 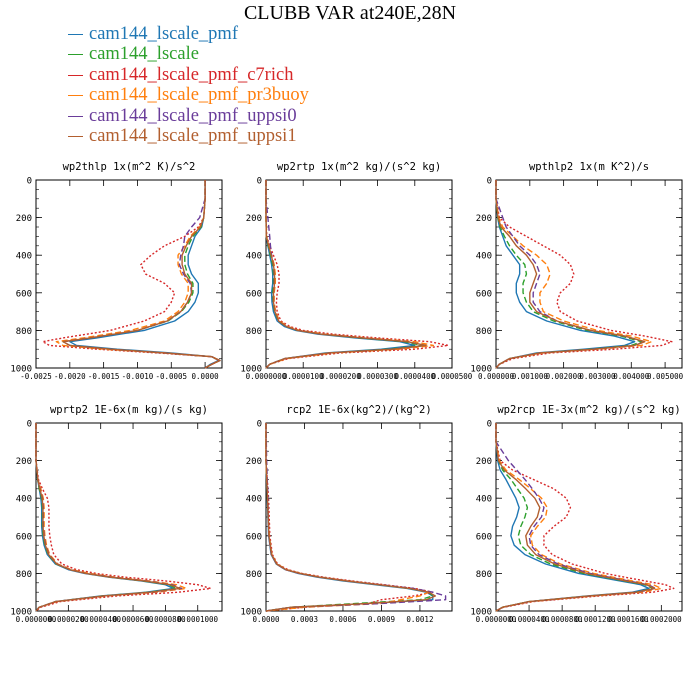 I want to click on x-tick-label: -0.0025, so click(x=36, y=376).